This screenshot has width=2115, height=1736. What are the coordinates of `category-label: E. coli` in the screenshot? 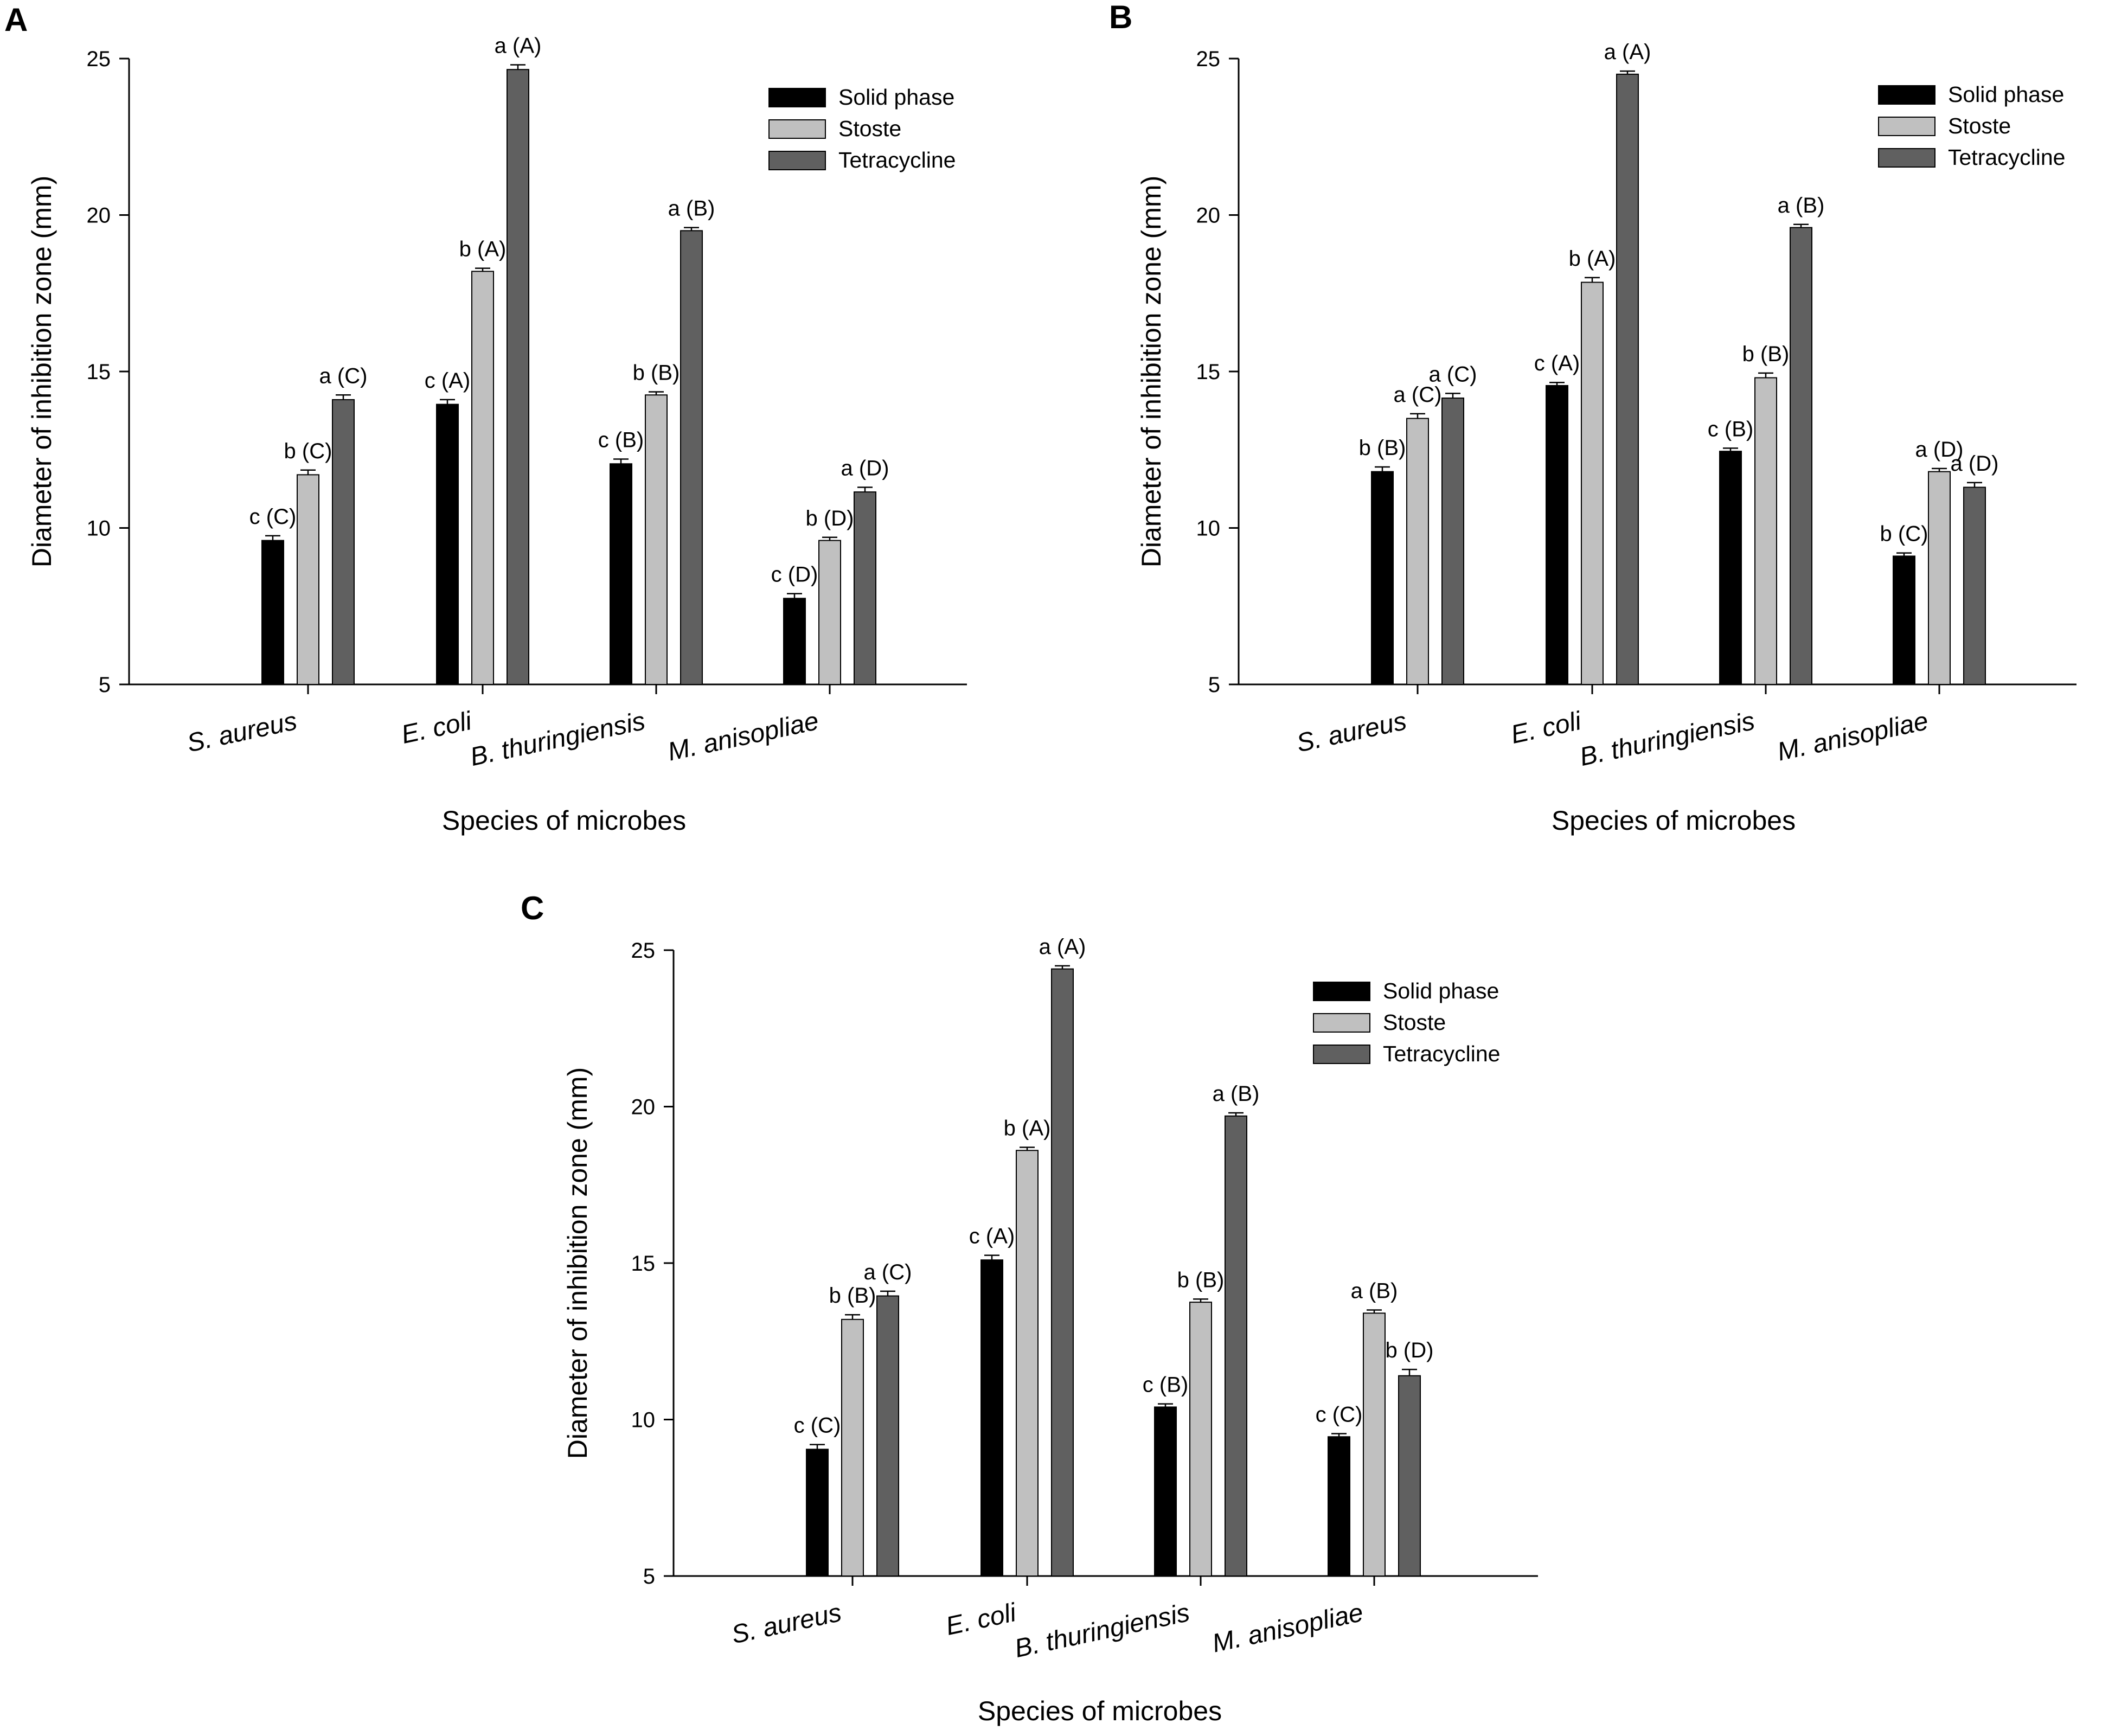 It's located at (981, 1620).